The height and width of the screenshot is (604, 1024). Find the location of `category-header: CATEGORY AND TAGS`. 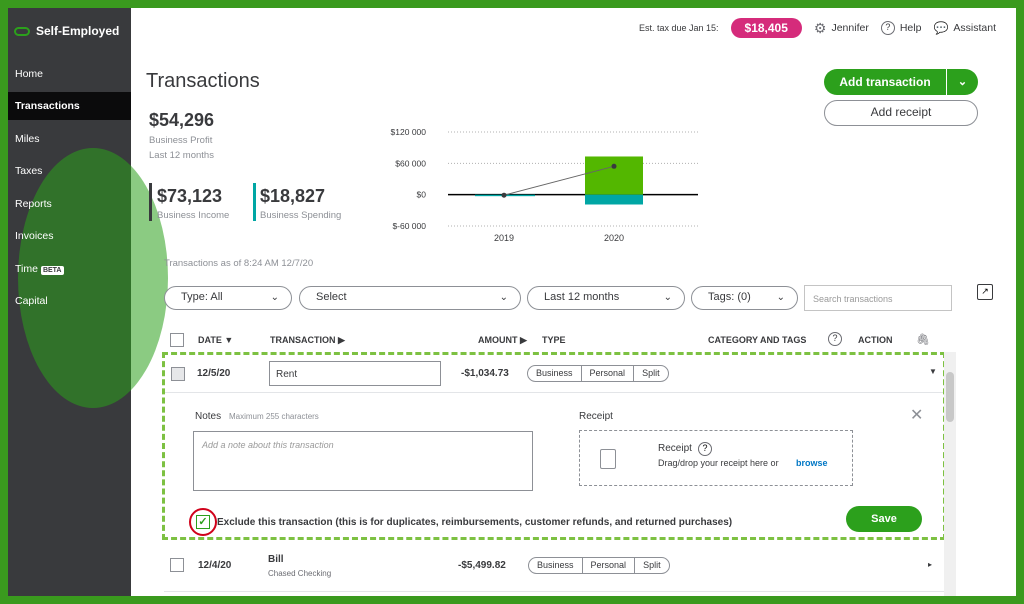

category-header: CATEGORY AND TAGS is located at coordinates (757, 340).